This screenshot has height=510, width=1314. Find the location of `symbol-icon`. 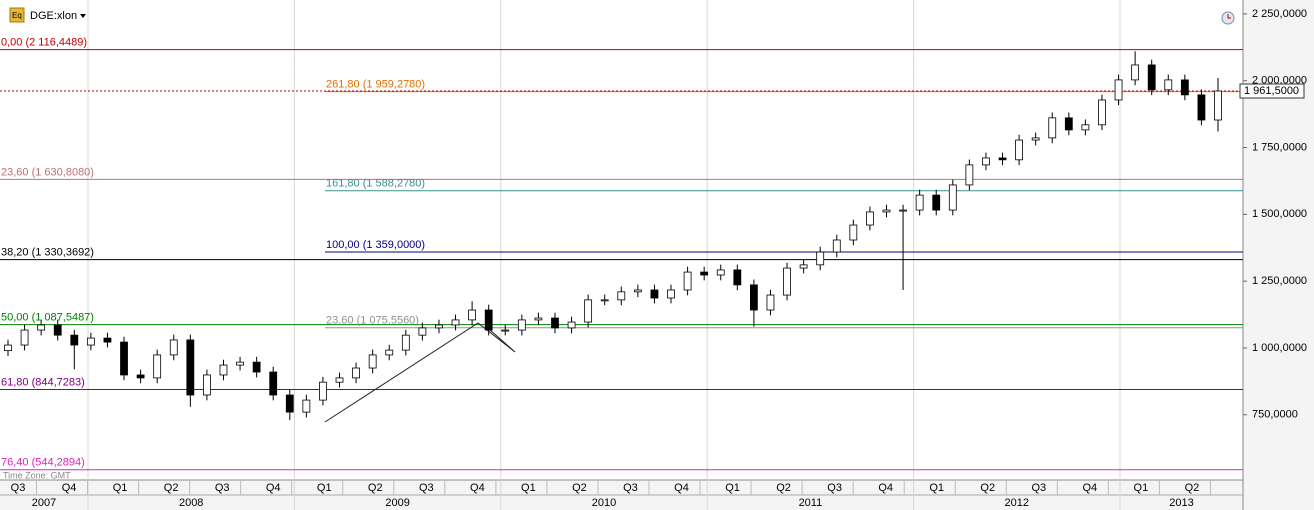

symbol-icon is located at coordinates (17, 15).